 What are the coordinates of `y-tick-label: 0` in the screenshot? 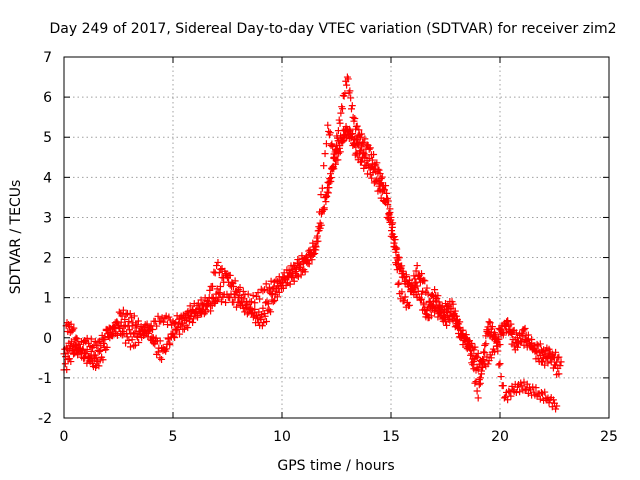 It's located at (47, 339).